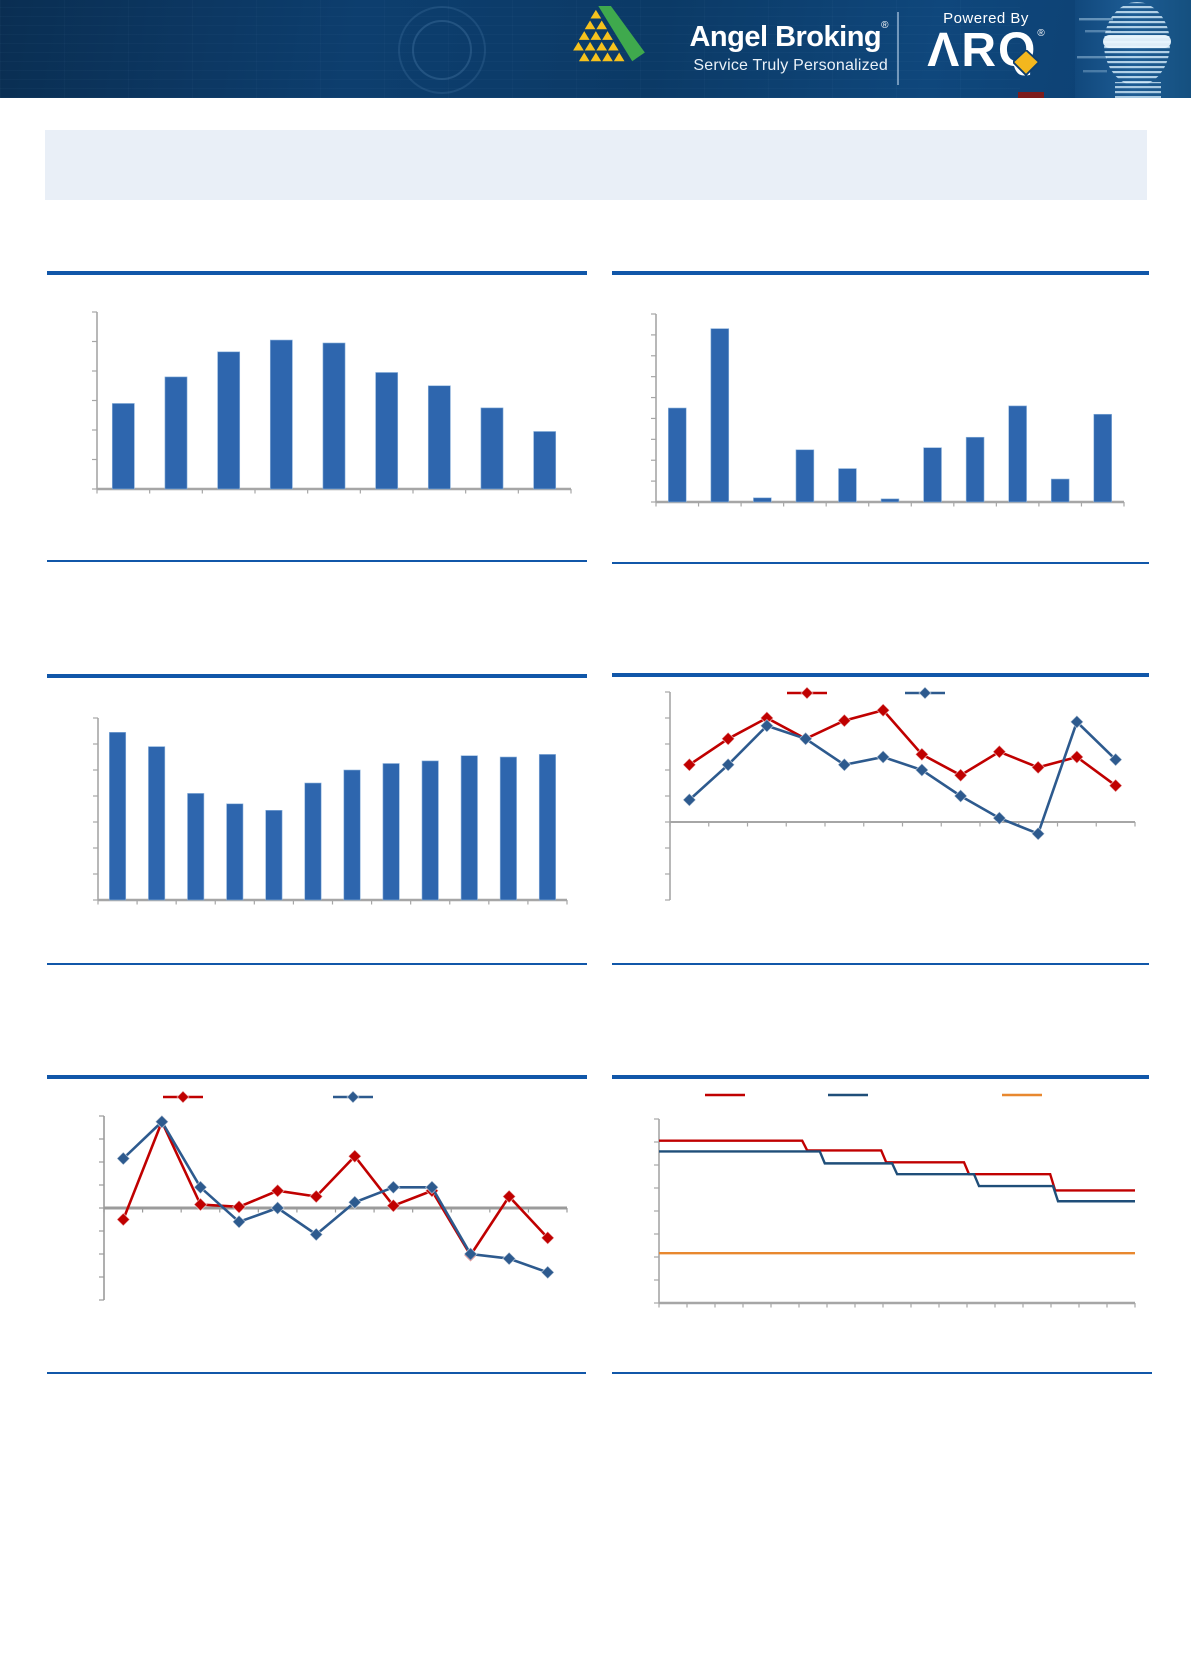  I want to click on brand-name: Angel Broking®, so click(766, 37).